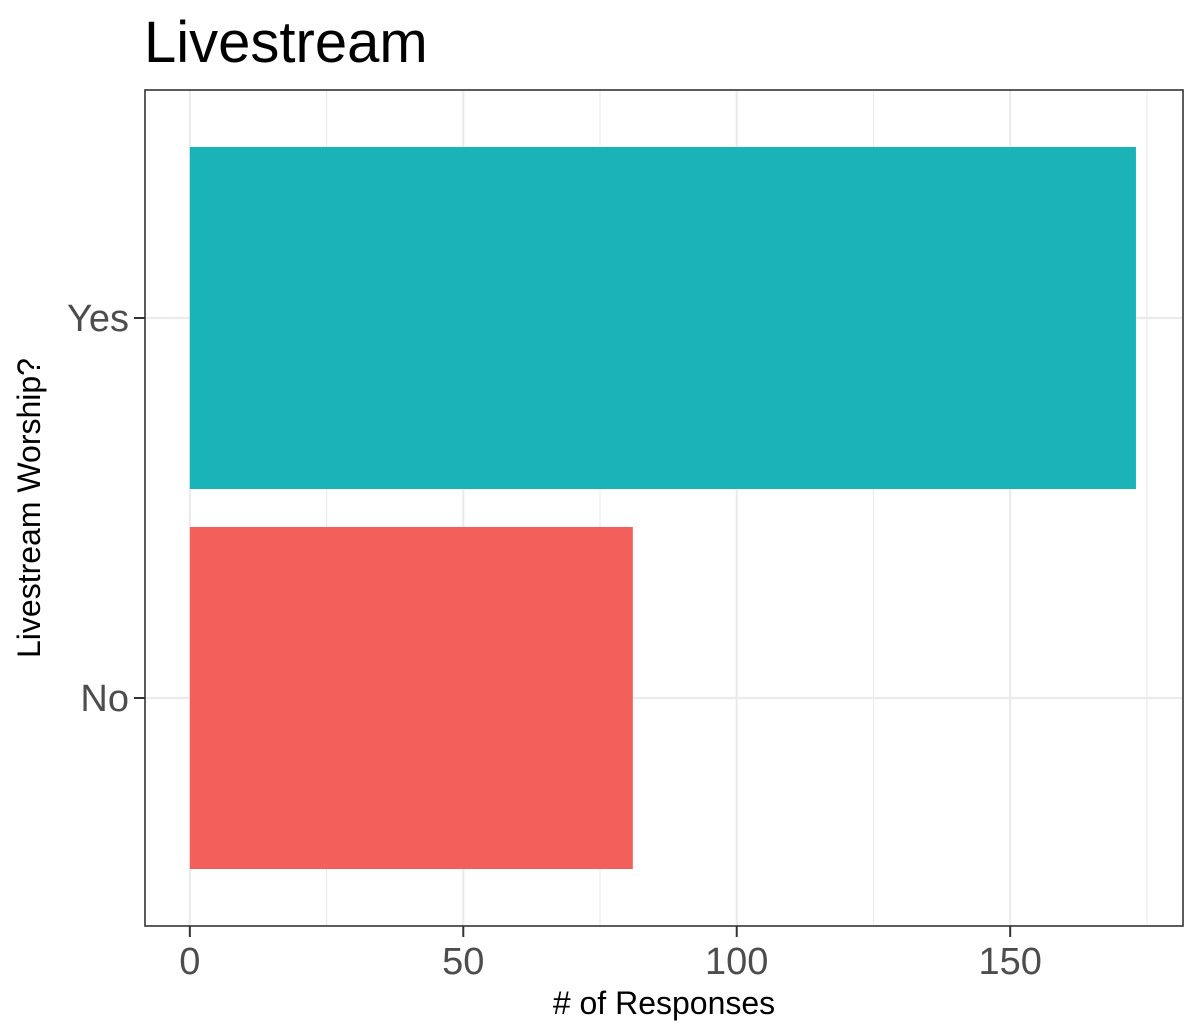 This screenshot has height=1036, width=1200. Describe the element at coordinates (286, 42) in the screenshot. I see `chart-title: Livestream` at that location.